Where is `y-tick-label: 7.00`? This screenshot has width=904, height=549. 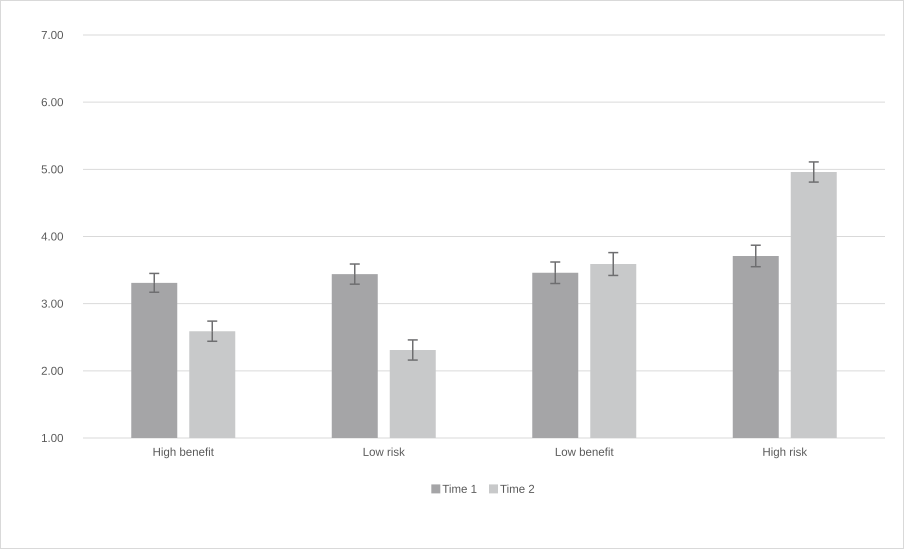
y-tick-label: 7.00 is located at coordinates (53, 35).